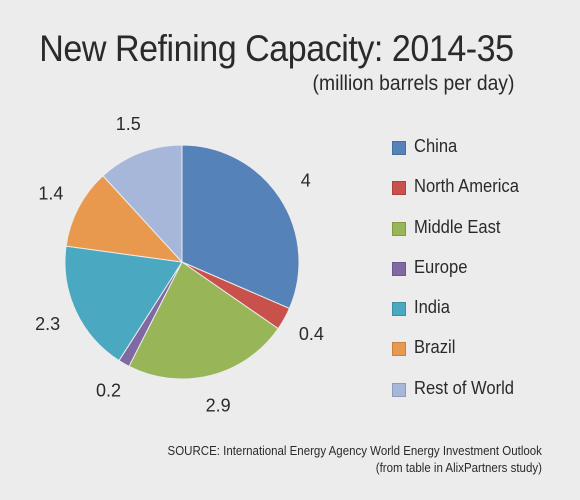 The image size is (580, 500). I want to click on legend-label: North America, so click(466, 186).